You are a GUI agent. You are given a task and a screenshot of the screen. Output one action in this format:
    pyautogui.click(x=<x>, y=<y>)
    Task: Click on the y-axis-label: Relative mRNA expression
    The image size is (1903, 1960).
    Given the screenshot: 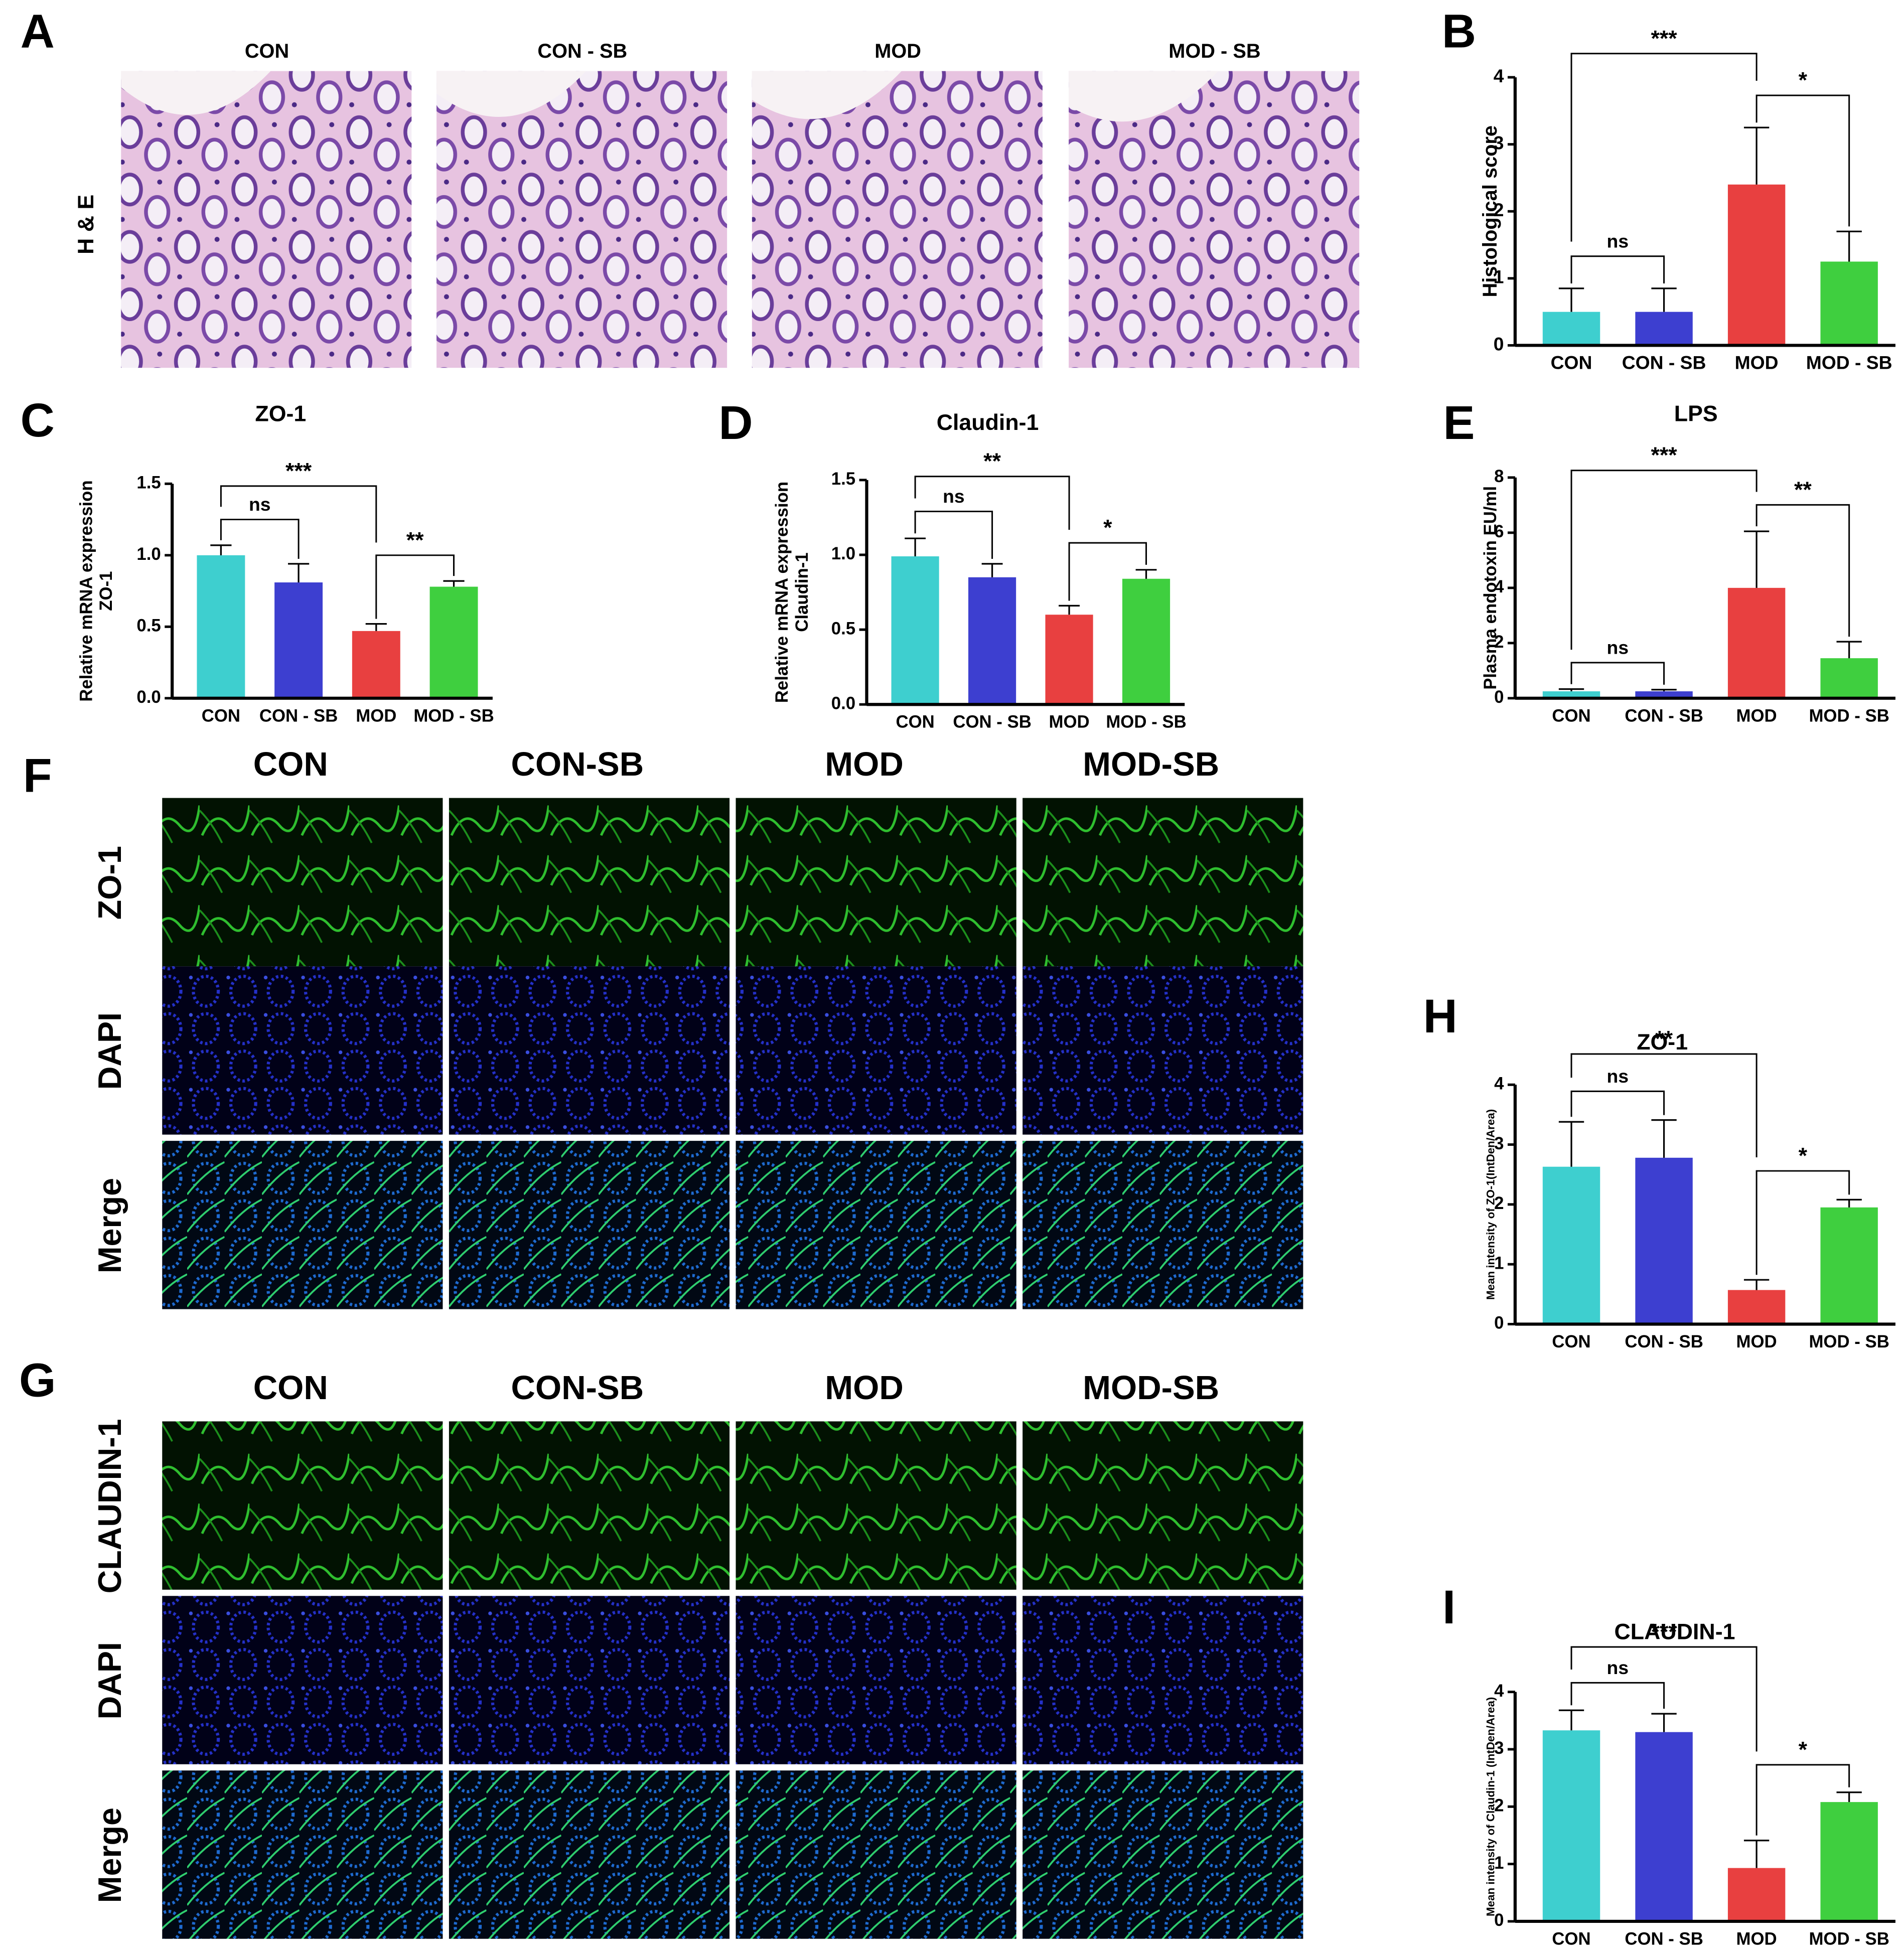 What is the action you would take?
    pyautogui.click(x=86, y=590)
    